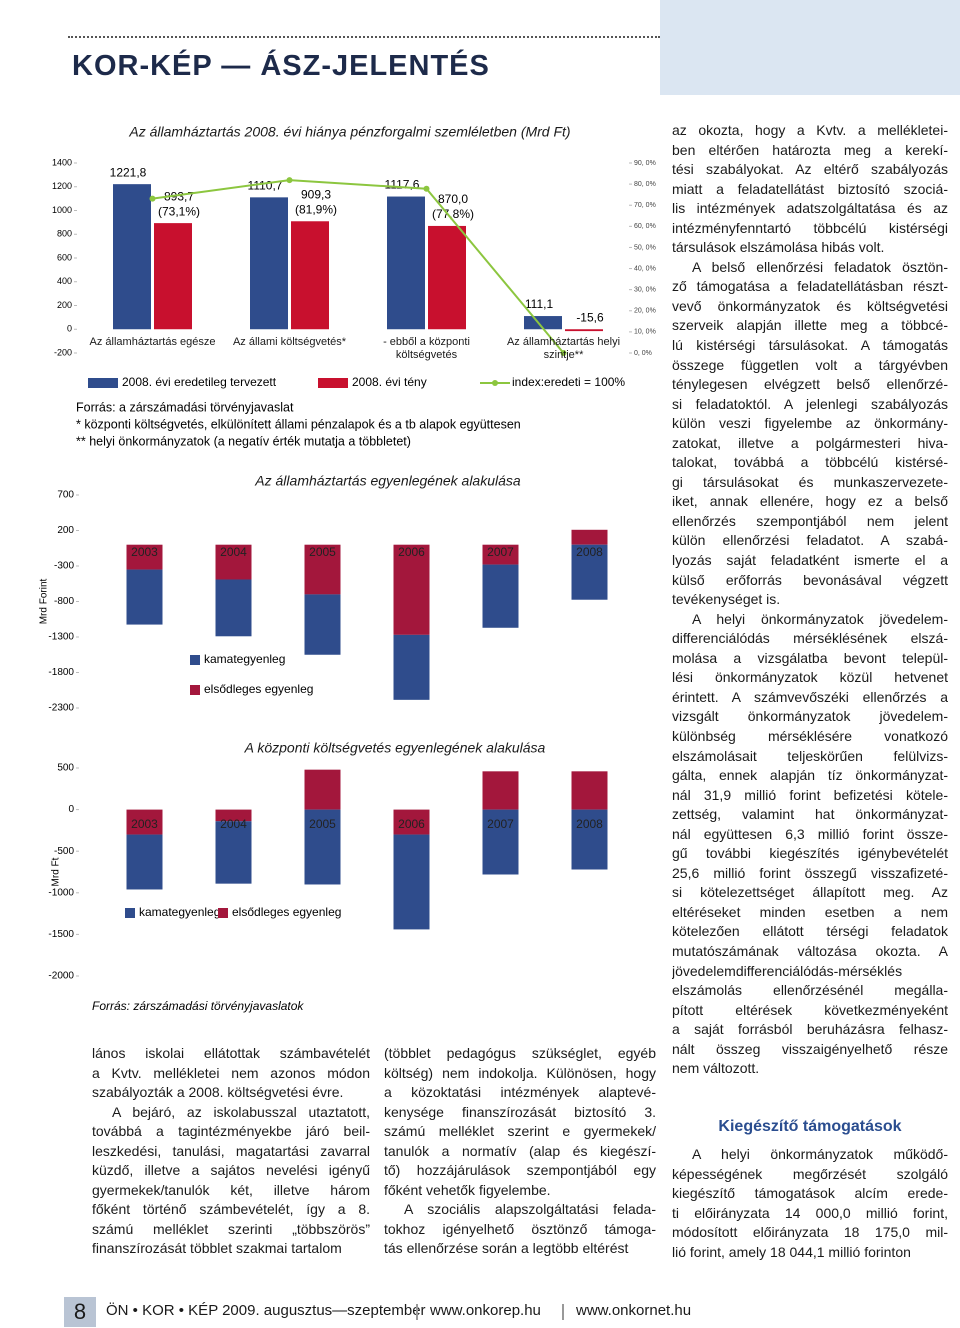 The image size is (960, 1328). What do you see at coordinates (520, 1228) in the screenshot?
I see `text-line: tokhoz igényelhető ösztönző támoga-` at bounding box center [520, 1228].